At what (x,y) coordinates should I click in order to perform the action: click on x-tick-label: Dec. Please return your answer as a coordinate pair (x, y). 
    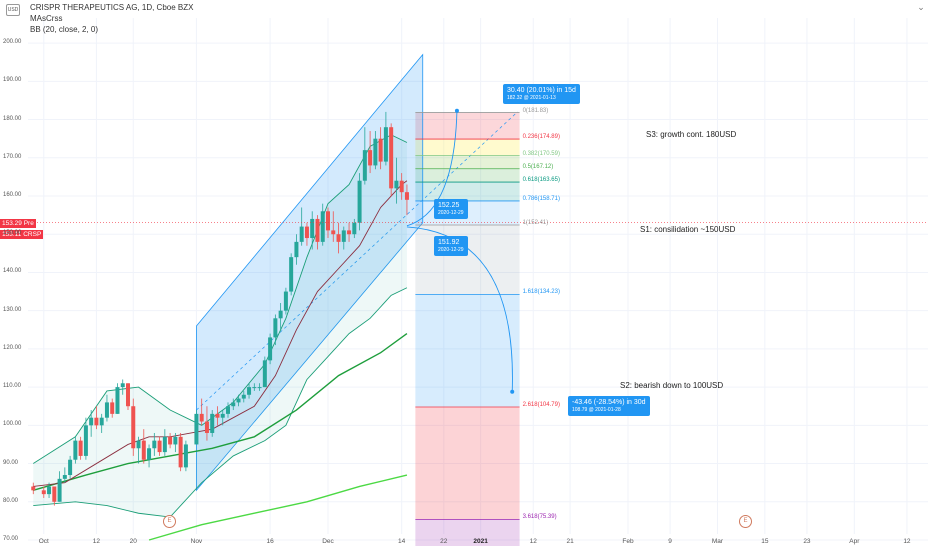
    Looking at the image, I should click on (328, 541).